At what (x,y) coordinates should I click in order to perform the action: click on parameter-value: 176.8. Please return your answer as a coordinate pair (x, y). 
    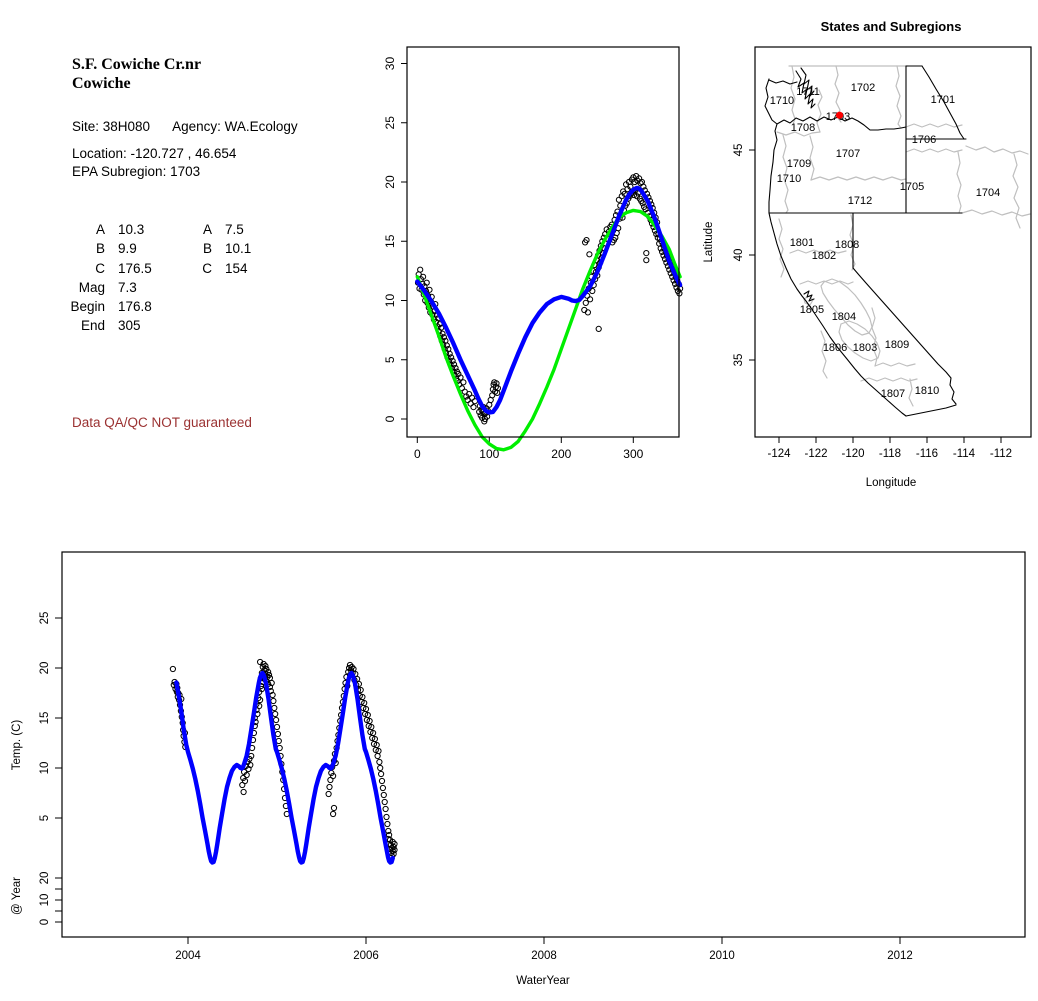
    Looking at the image, I should click on (135, 307).